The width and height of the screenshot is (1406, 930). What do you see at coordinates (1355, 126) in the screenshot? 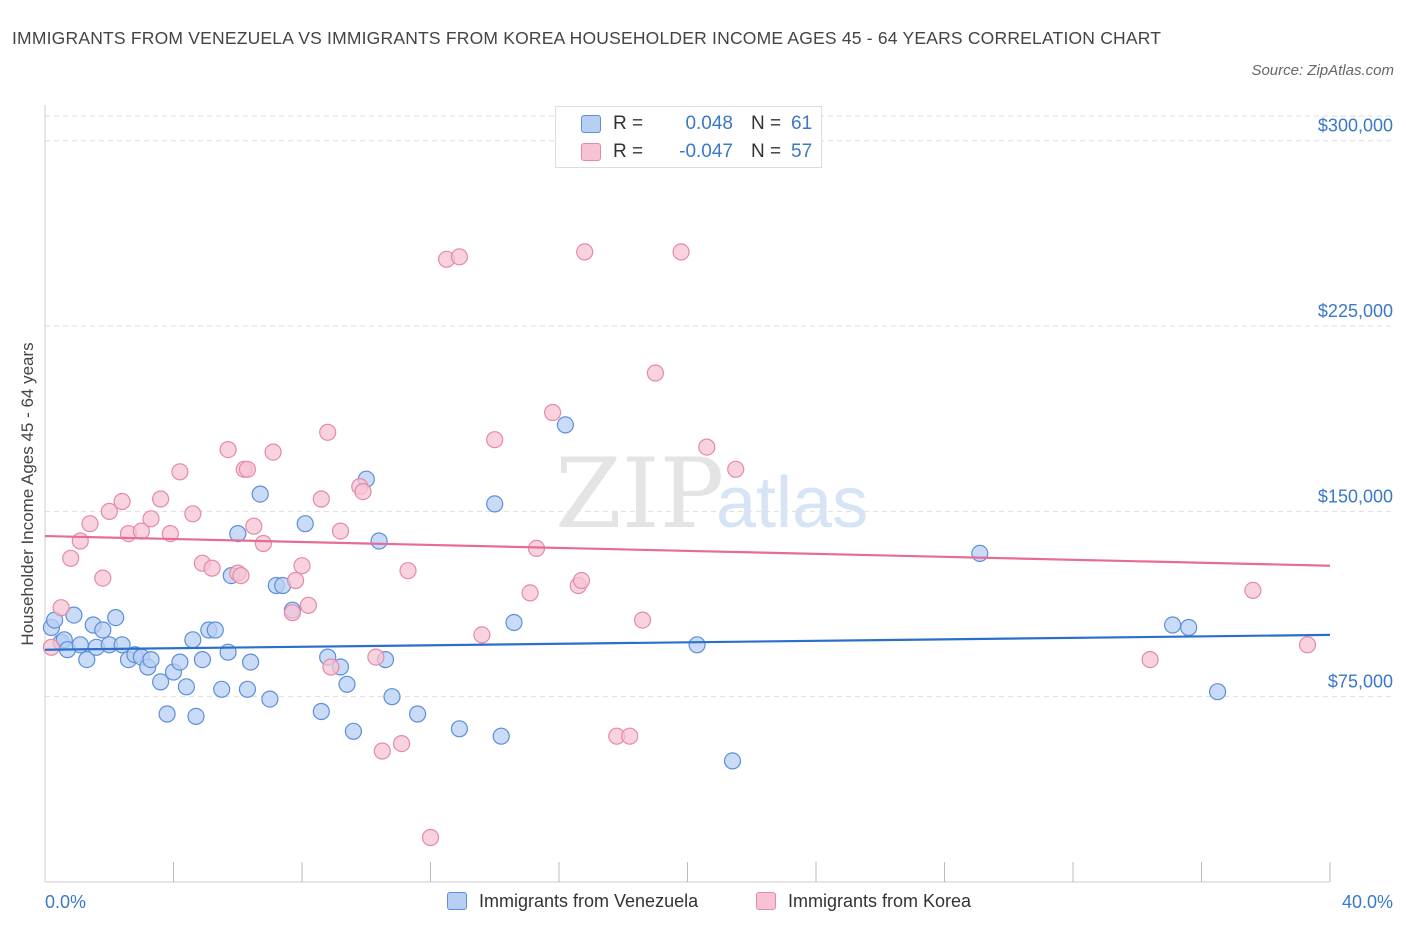
I see `y-tick-label: $300,000` at bounding box center [1355, 126].